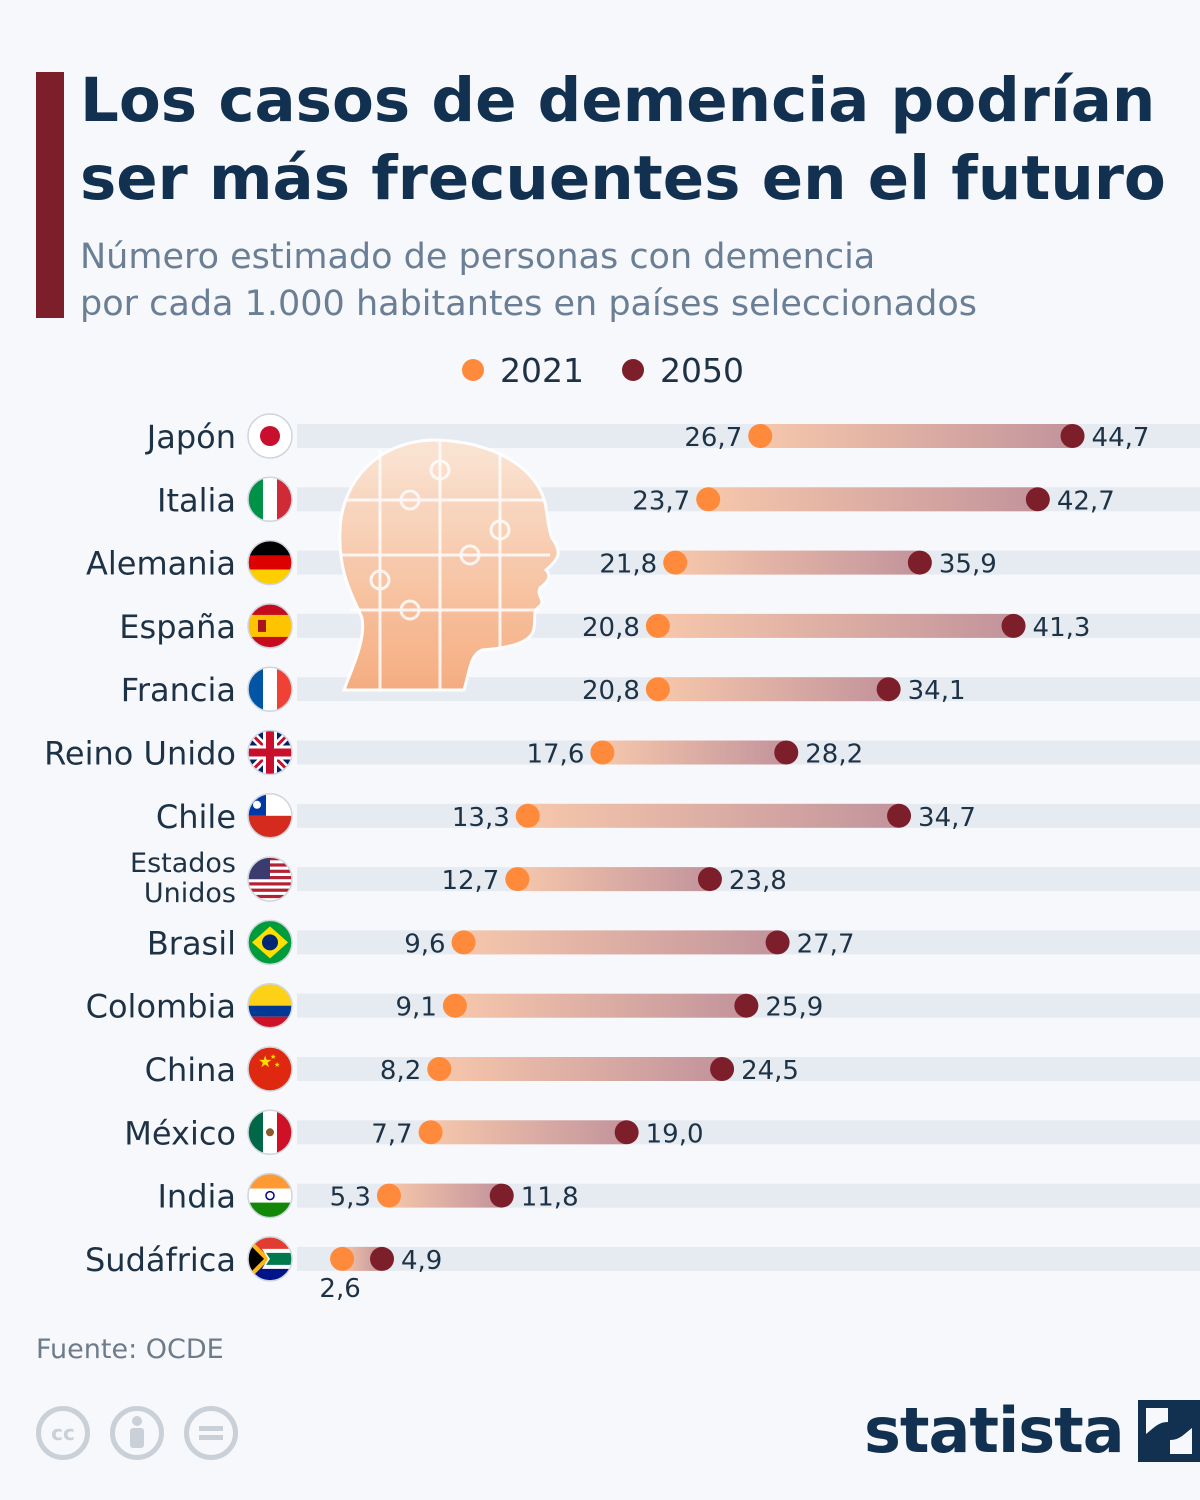 This screenshot has height=1500, width=1200. I want to click on chart-row: Colombia 9,1 25,9, so click(454, 1005).